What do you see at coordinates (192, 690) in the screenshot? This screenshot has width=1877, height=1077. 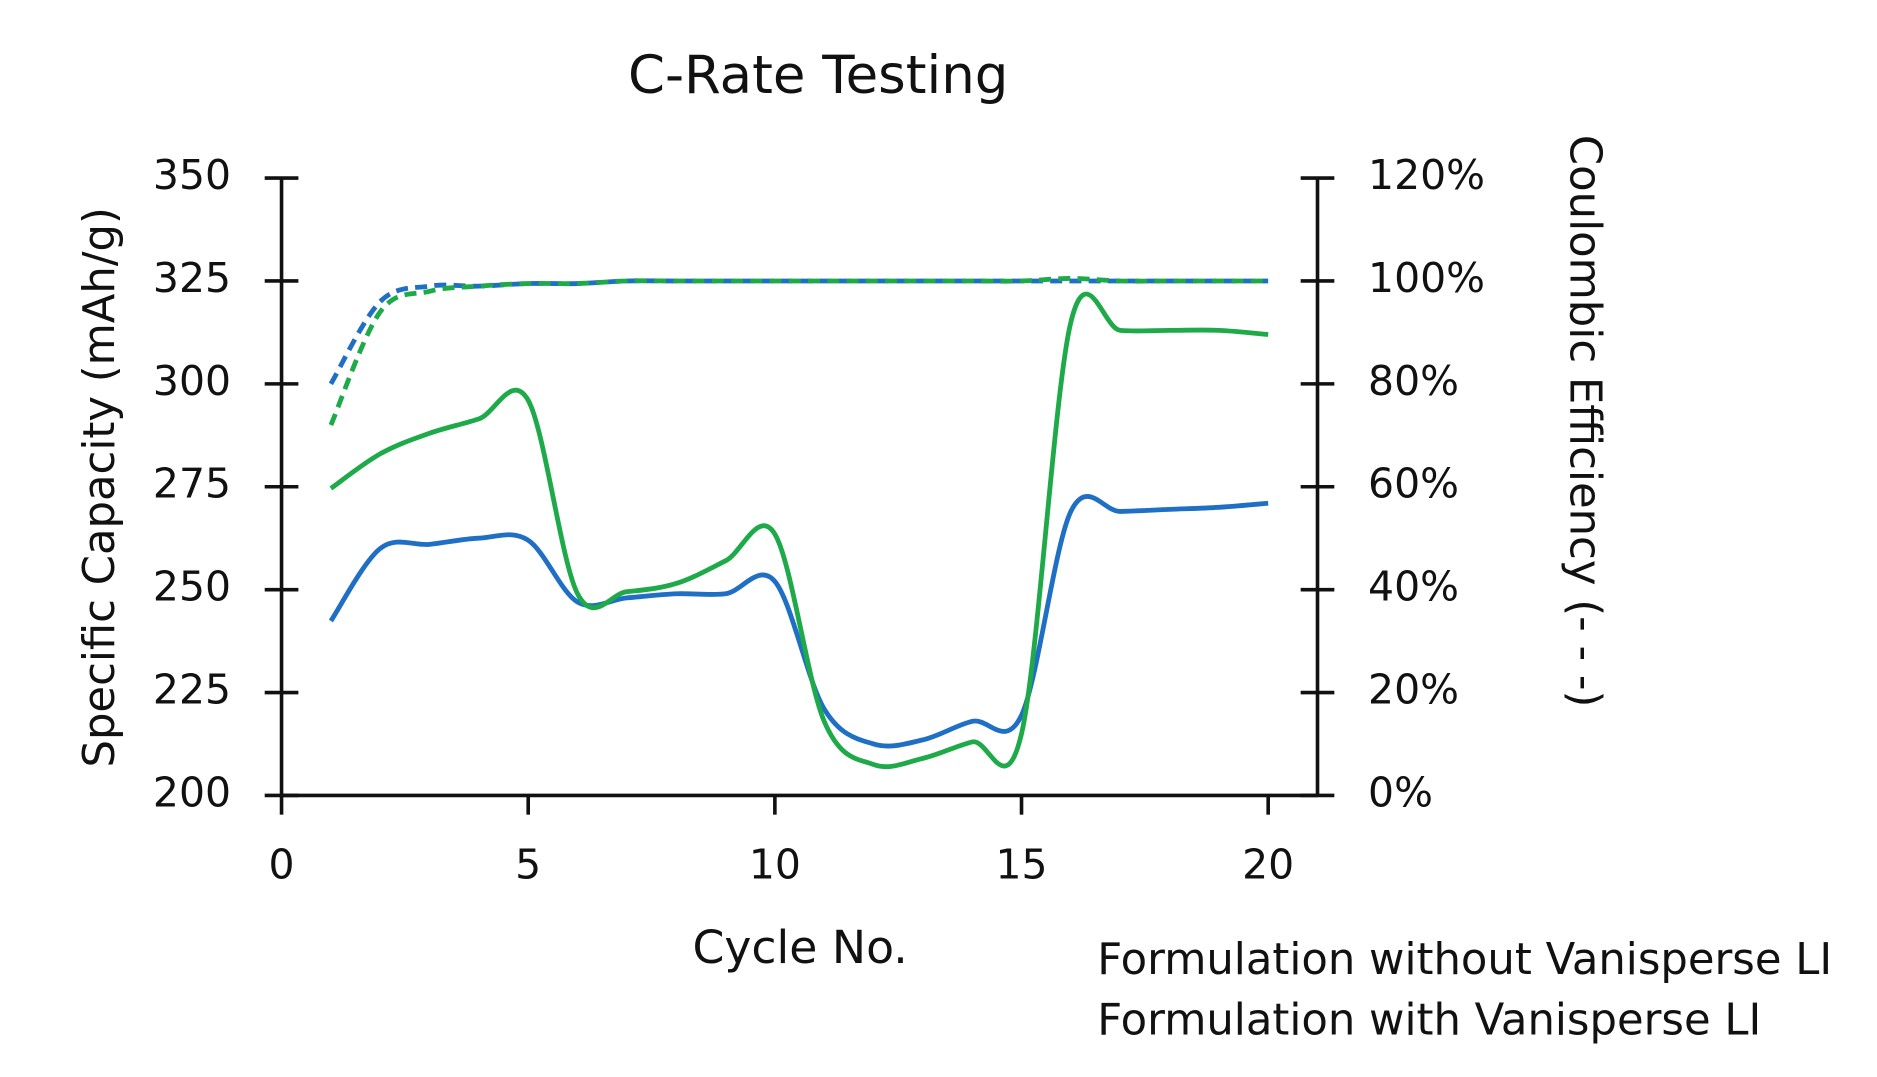 I see `y-tick-label: 225` at bounding box center [192, 690].